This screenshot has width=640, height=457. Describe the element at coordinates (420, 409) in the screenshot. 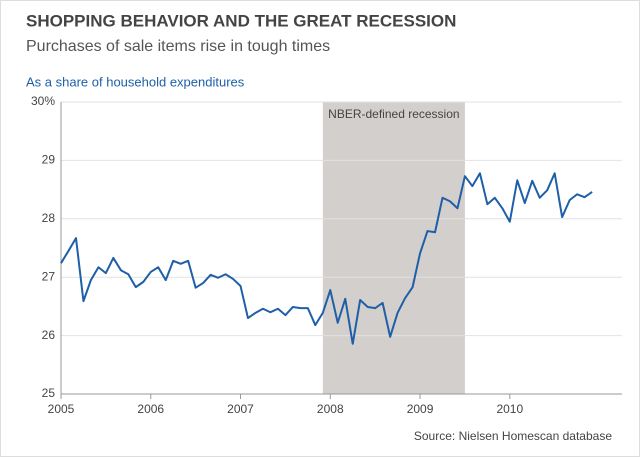

I see `x-tick-label: 2009` at that location.